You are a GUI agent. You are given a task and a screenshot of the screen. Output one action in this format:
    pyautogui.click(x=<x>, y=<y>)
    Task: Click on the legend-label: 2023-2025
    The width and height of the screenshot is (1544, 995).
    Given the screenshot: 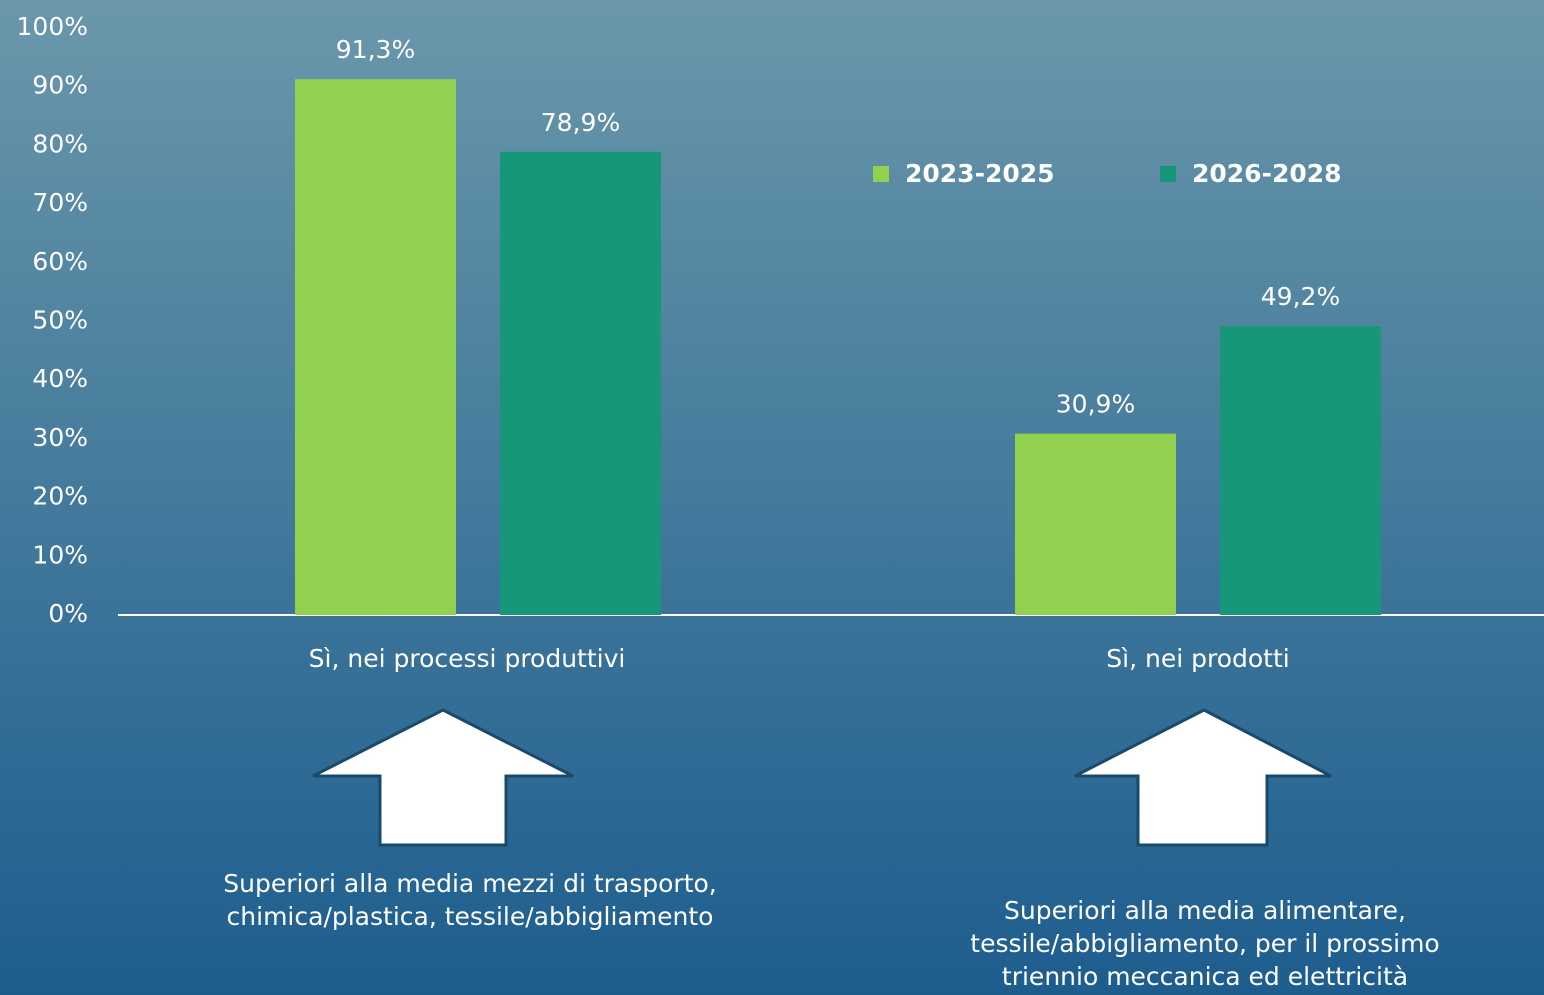 What is the action you would take?
    pyautogui.click(x=980, y=173)
    